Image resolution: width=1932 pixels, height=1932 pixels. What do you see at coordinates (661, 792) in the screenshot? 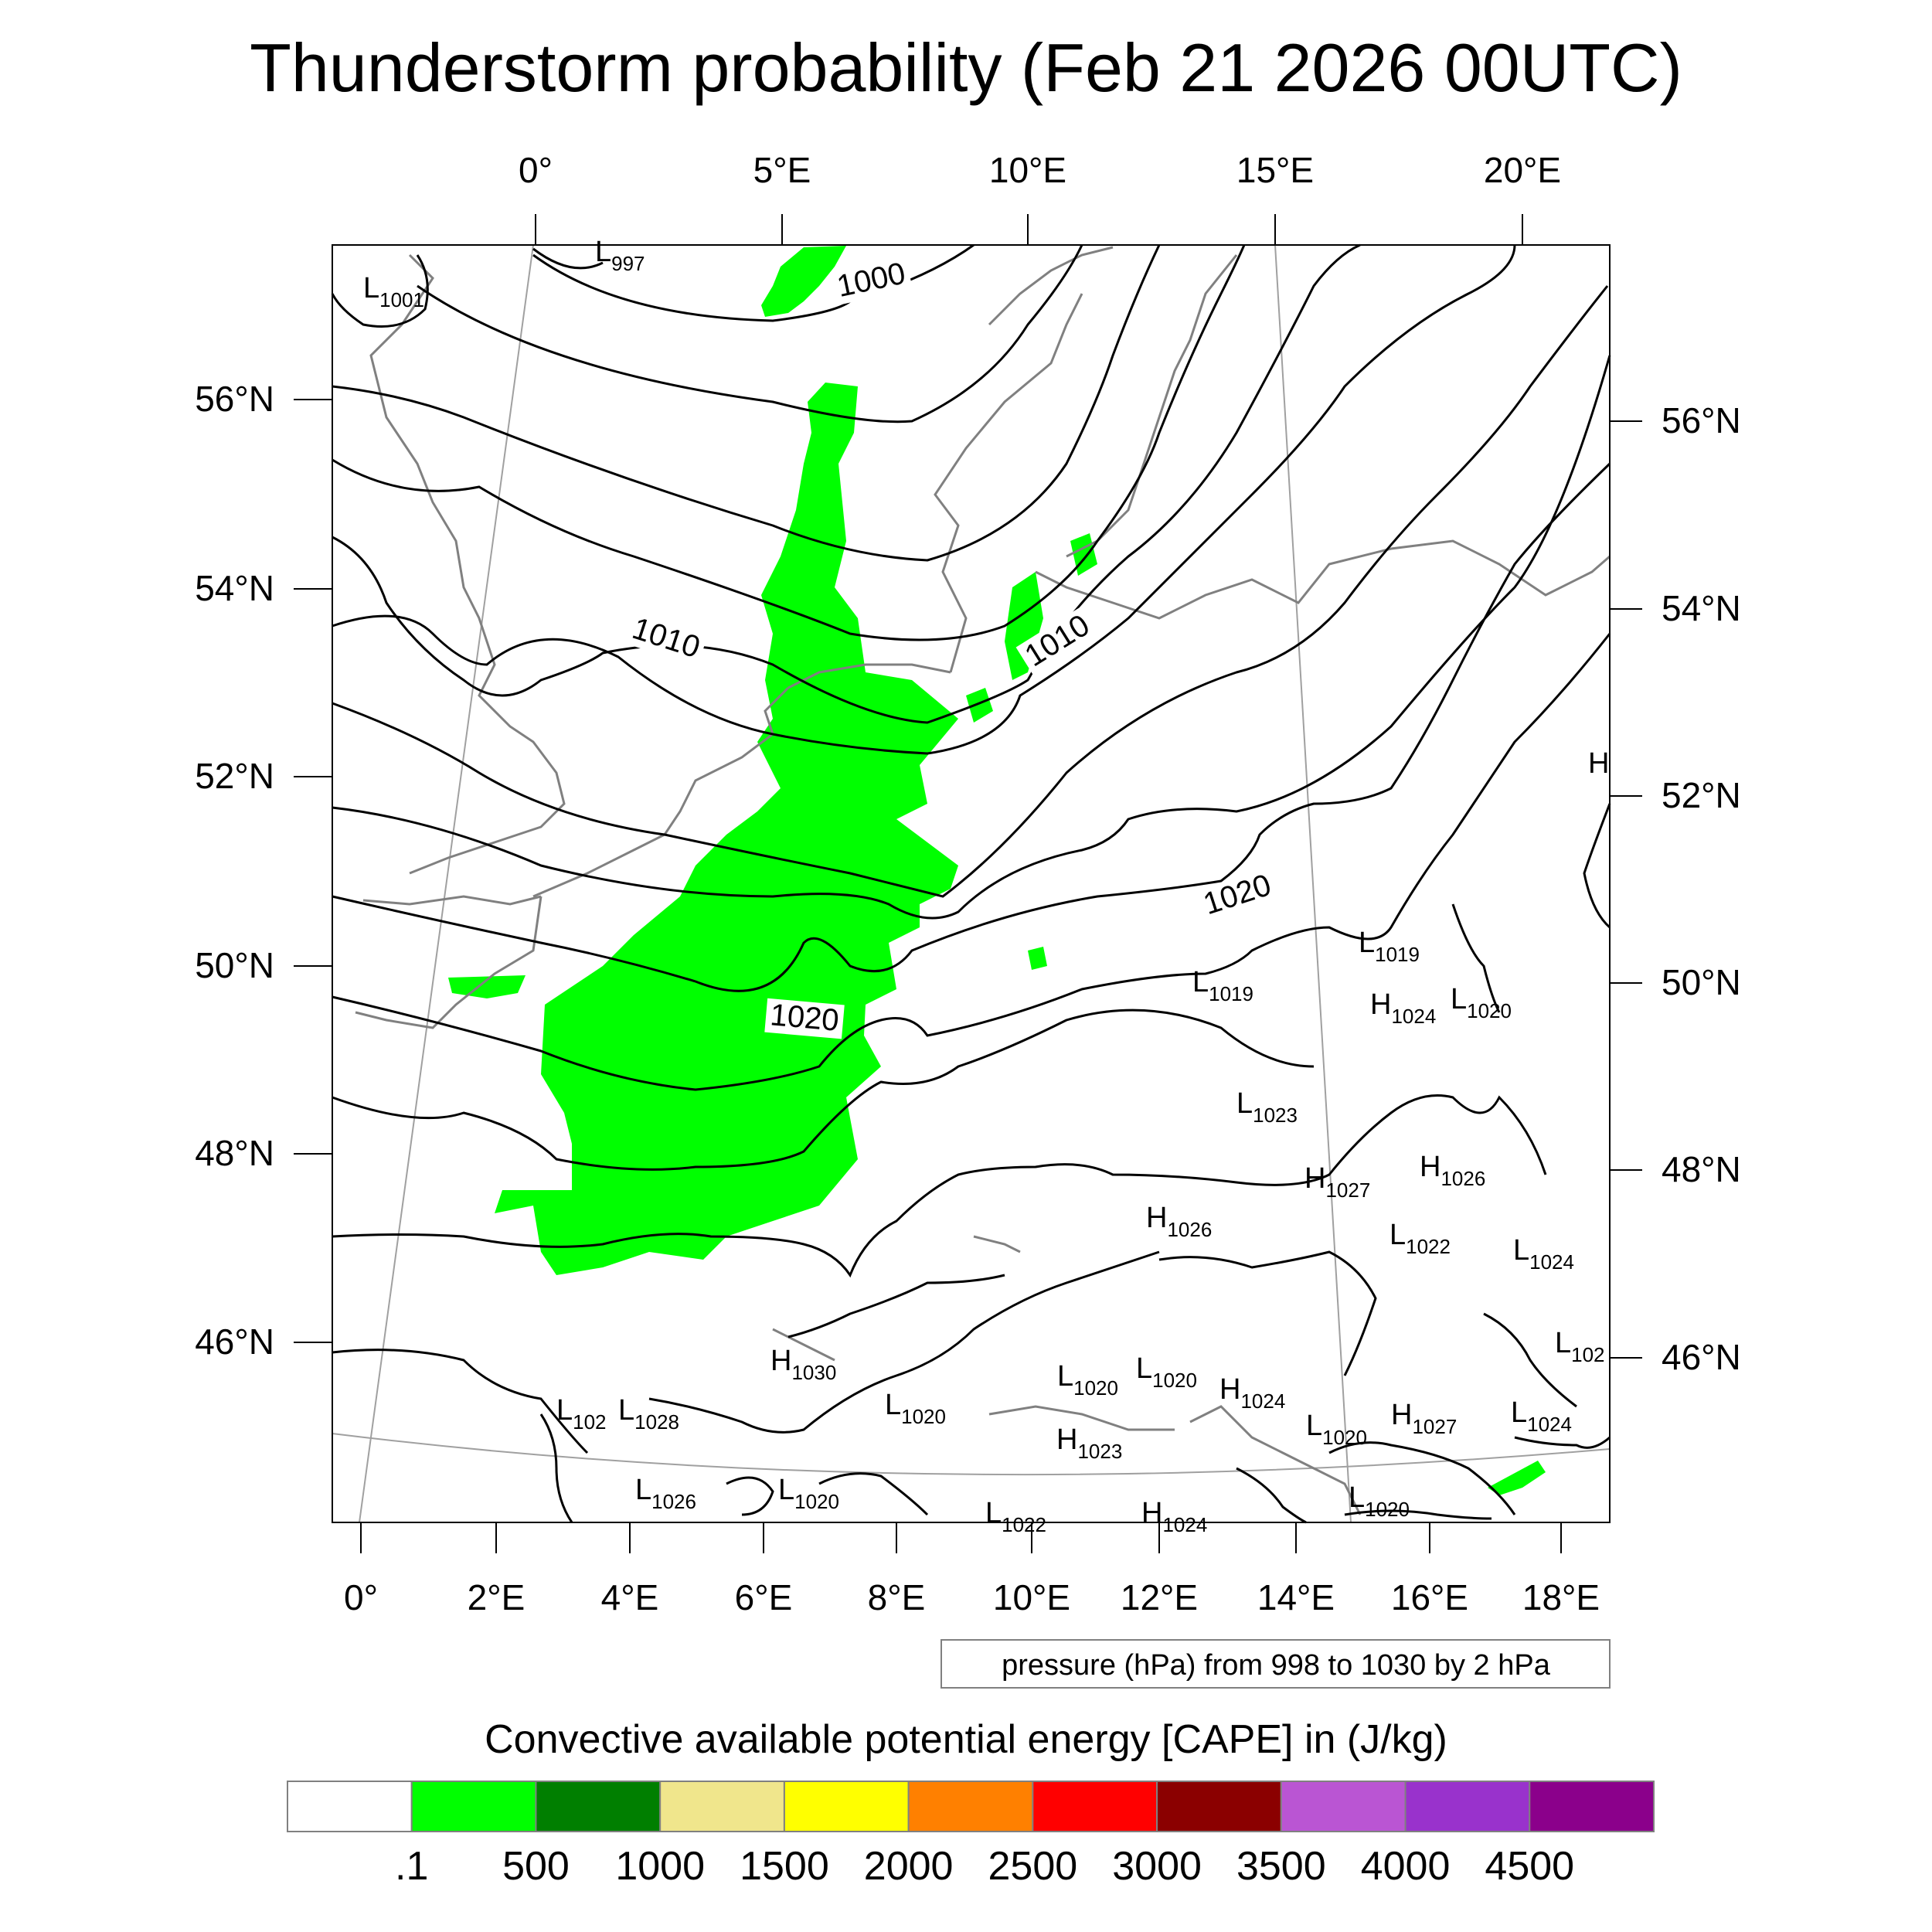
I see `coast-low-countries` at bounding box center [661, 792].